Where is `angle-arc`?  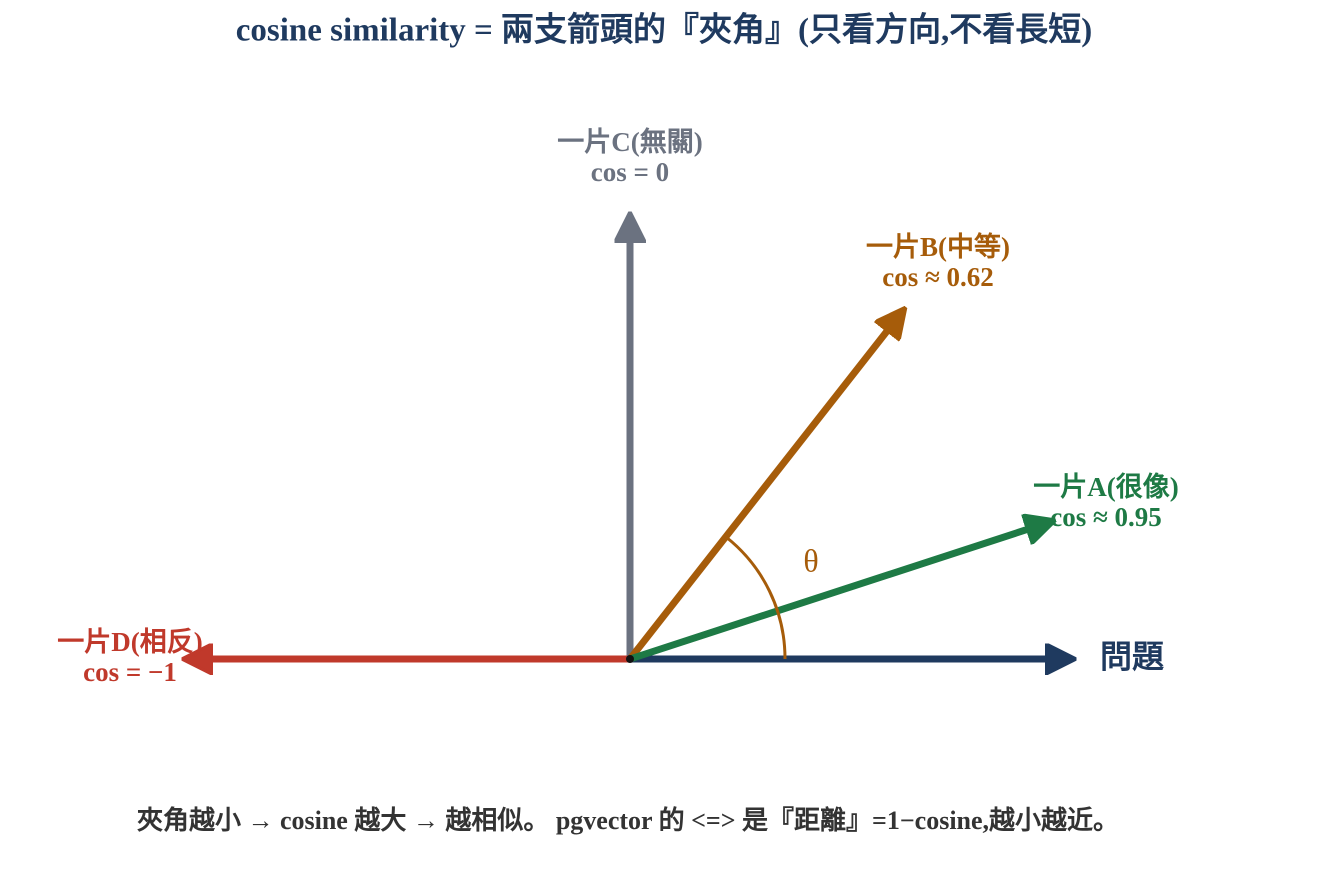
angle-arc is located at coordinates (756, 597).